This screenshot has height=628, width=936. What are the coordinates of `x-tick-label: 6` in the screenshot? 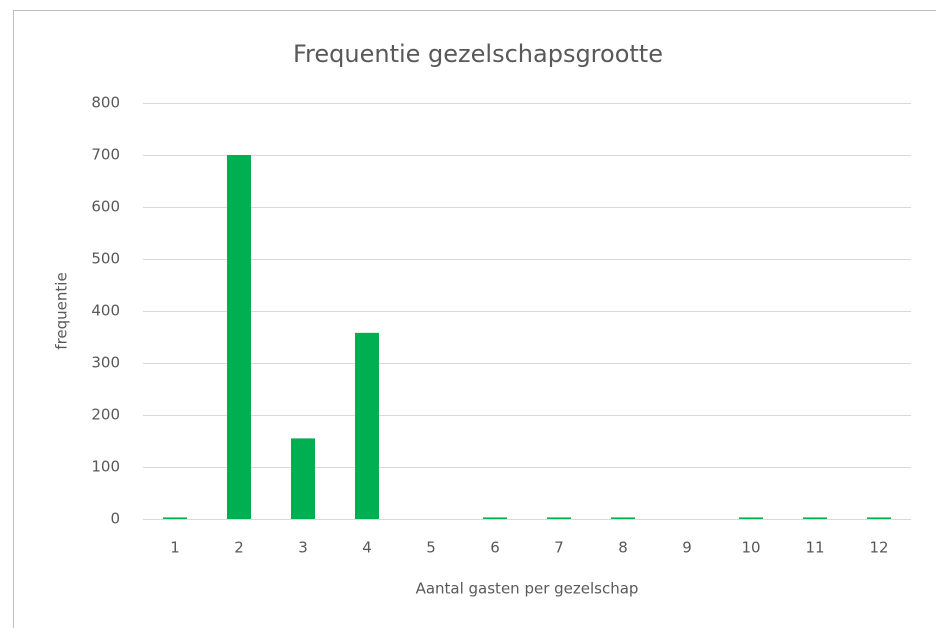 It's located at (495, 548).